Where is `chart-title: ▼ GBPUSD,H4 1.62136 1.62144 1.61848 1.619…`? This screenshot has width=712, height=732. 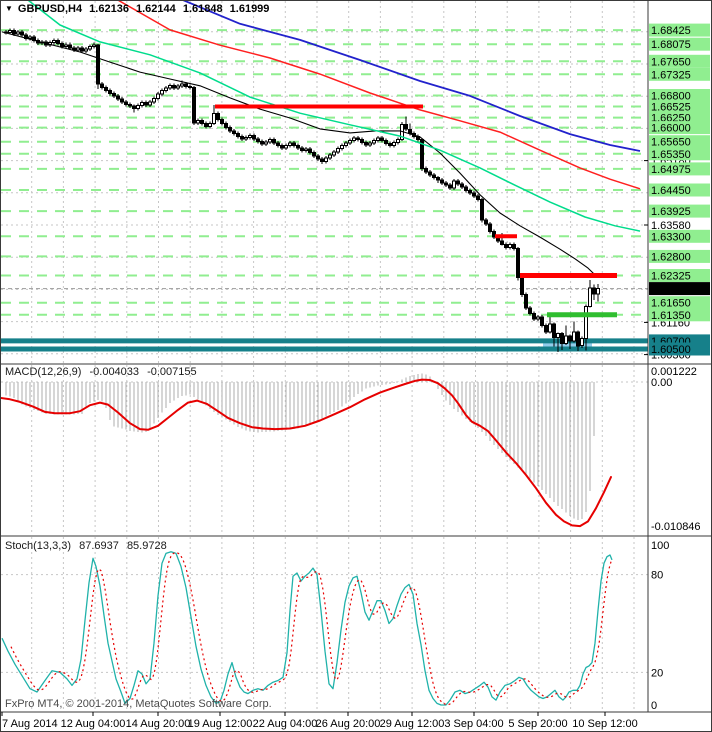
chart-title: ▼ GBPUSD,H4 1.62136 1.62144 1.61848 1.619… is located at coordinates (139, 9).